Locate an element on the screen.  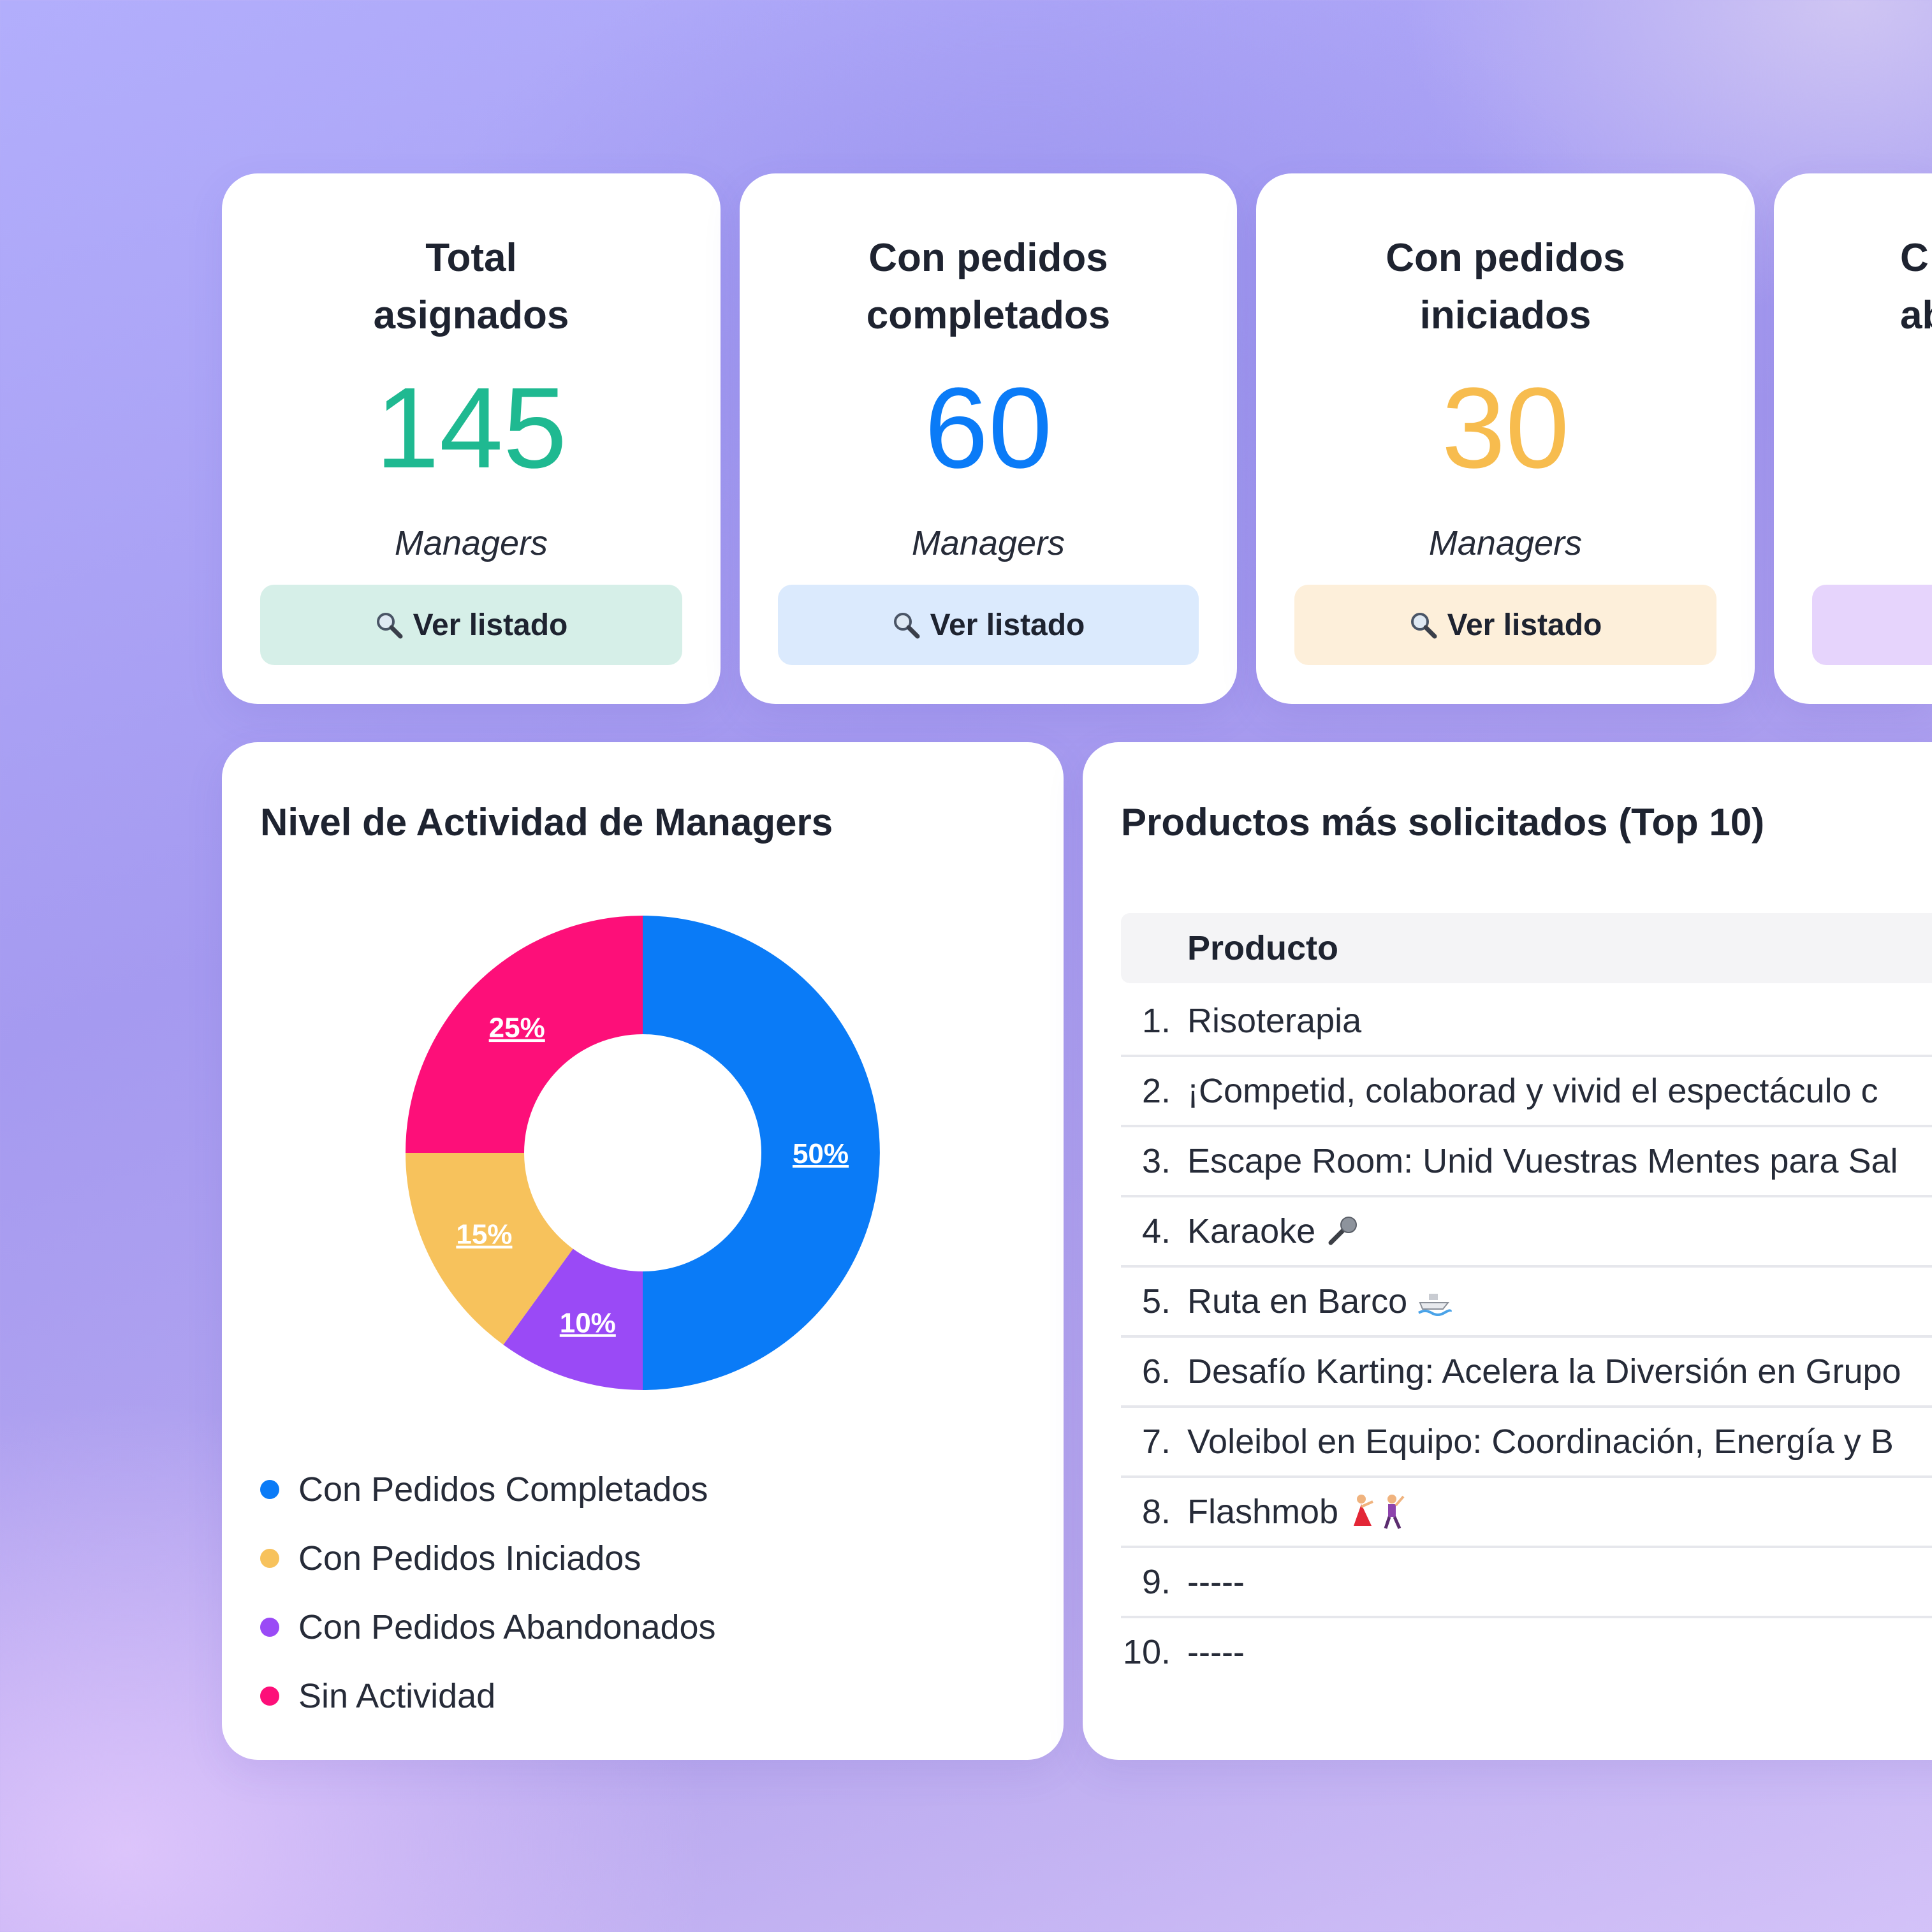
donut-slice-con-pedidos-completados is located at coordinates (761, 1153).